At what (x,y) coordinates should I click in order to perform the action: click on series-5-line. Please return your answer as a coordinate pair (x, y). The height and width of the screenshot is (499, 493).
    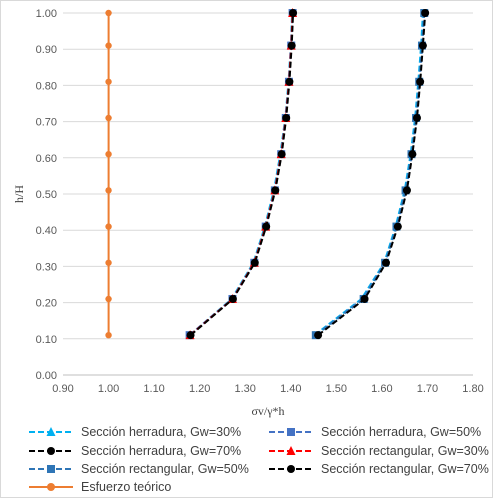
    Looking at the image, I should click on (372, 174).